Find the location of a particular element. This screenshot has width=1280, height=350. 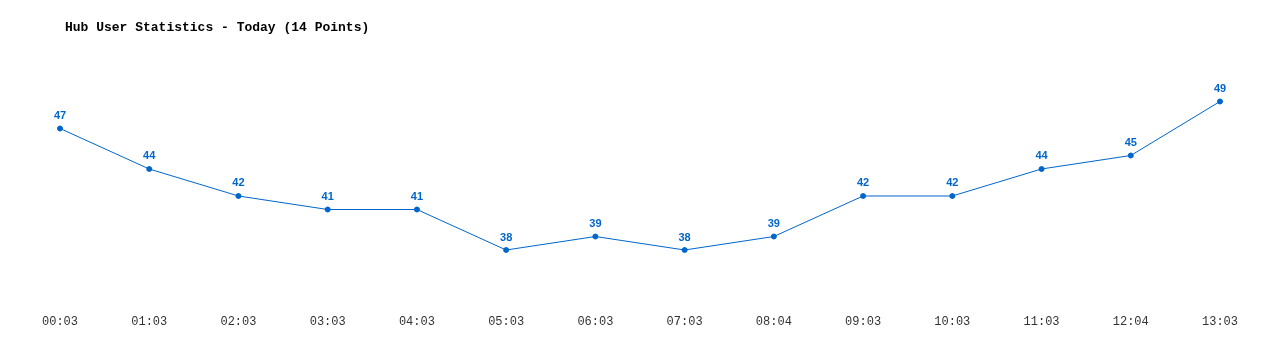

x-tick-label: 01:03 is located at coordinates (149, 322).